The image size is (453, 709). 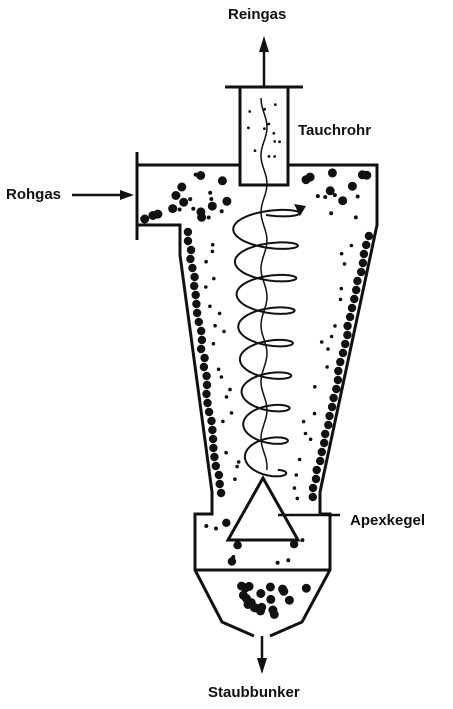 I want to click on label-reingas: Reingas, so click(x=257, y=14).